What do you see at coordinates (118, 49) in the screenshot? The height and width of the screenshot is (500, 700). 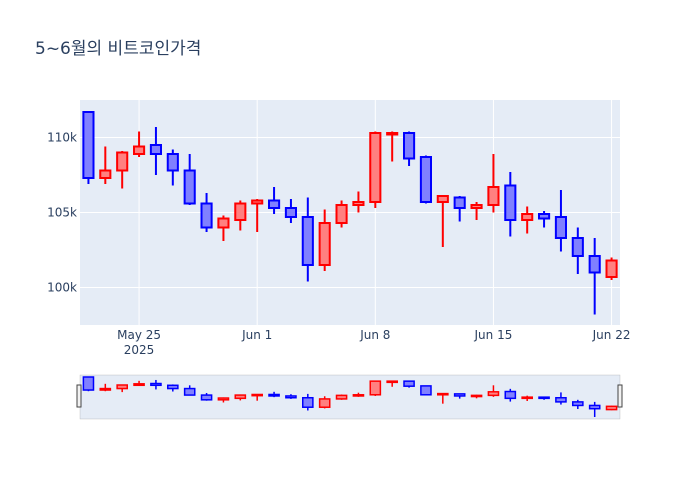 I see `chart-title: 5~6월의 비트코인가격` at bounding box center [118, 49].